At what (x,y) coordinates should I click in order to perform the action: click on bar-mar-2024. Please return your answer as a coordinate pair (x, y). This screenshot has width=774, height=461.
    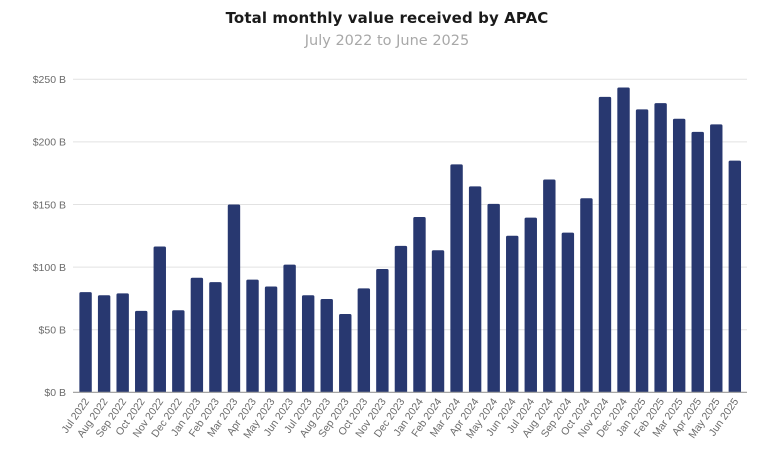
    Looking at the image, I should click on (456, 278).